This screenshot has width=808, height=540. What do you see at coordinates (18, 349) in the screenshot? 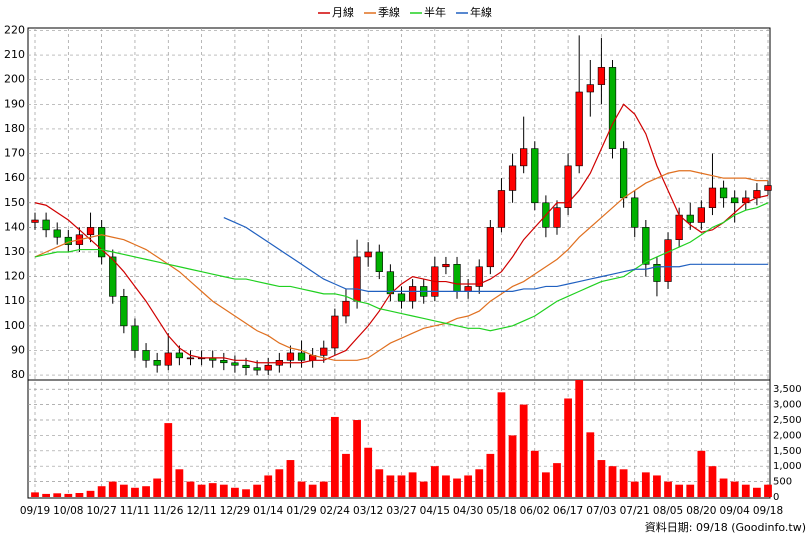
I see `y-tick-label: 90` at bounding box center [18, 349].